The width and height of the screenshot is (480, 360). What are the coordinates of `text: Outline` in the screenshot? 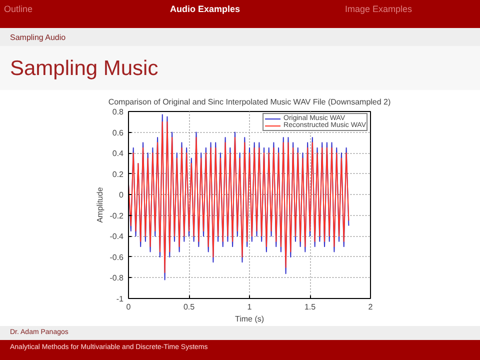 It's located at (18, 9).